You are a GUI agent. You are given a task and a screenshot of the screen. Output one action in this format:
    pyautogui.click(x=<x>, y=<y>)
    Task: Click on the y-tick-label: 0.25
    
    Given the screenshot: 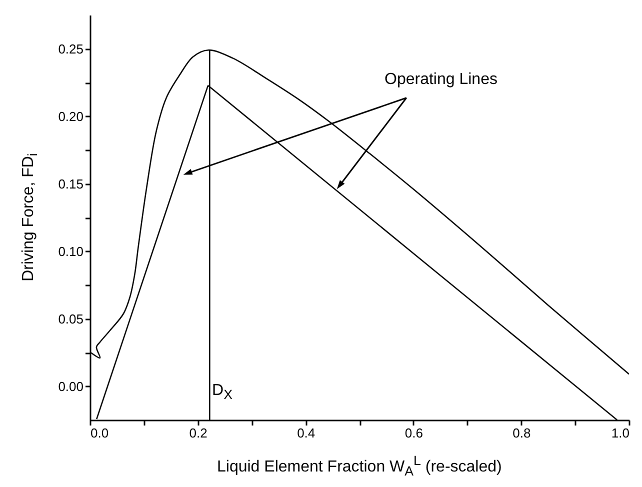 What is the action you would take?
    pyautogui.click(x=71, y=48)
    